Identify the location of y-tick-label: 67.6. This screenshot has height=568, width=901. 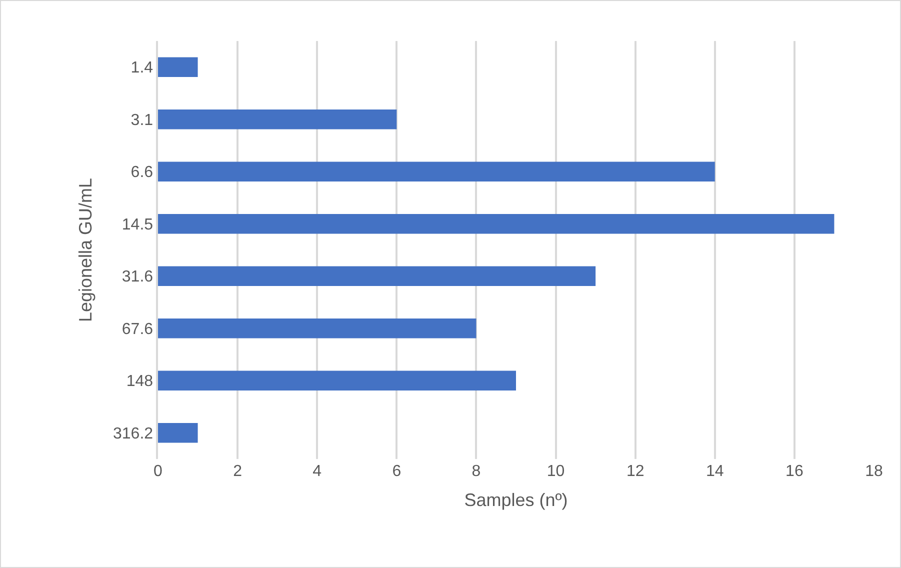
(138, 329).